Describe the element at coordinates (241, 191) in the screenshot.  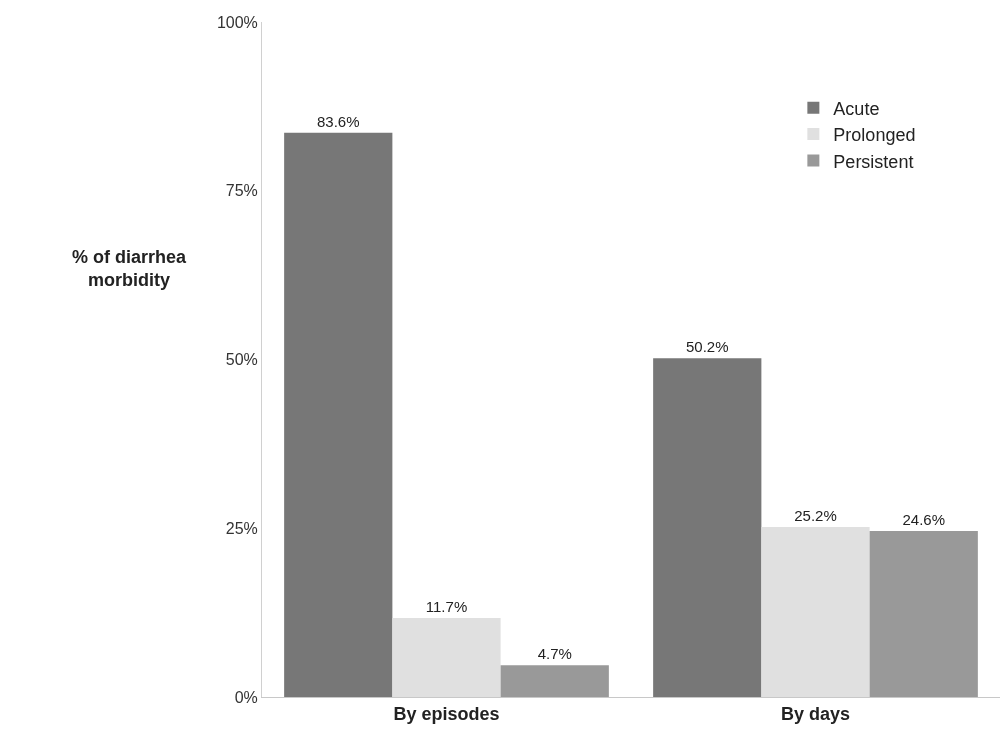
I see `y-tick-label: 75%` at that location.